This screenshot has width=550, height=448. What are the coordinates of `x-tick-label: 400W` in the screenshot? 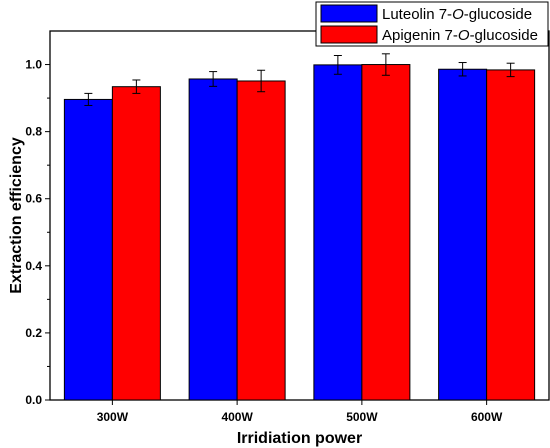 It's located at (237, 417).